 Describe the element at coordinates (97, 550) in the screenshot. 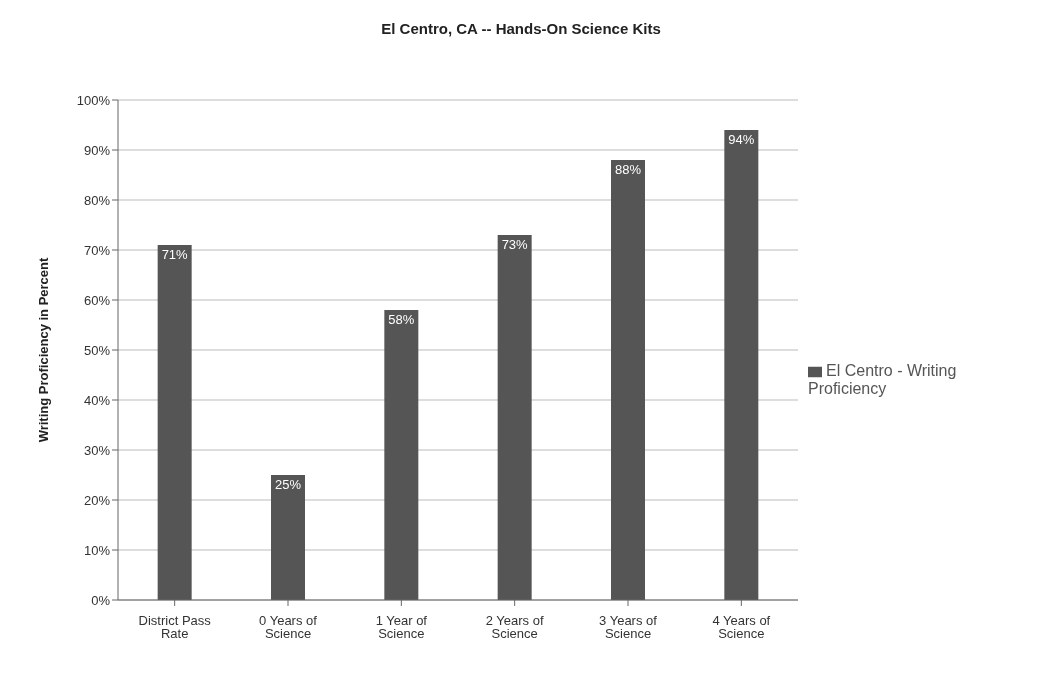

I see `y-tick-label: 10%` at that location.